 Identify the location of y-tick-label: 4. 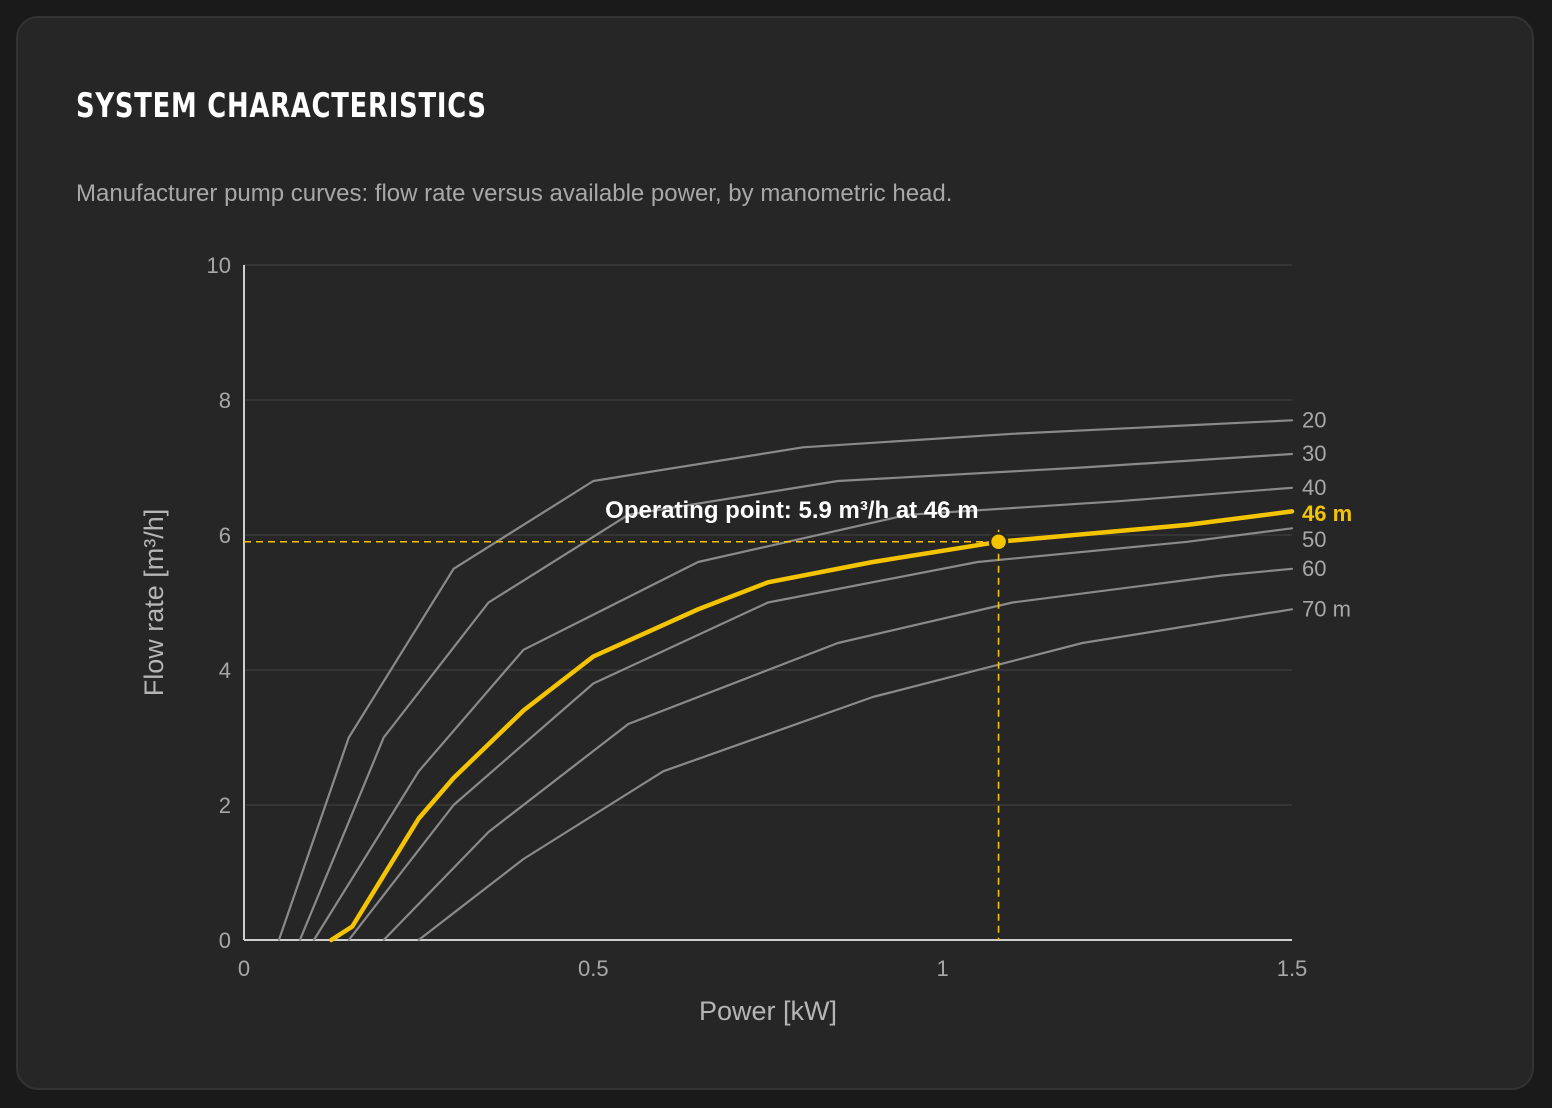
(225, 670).